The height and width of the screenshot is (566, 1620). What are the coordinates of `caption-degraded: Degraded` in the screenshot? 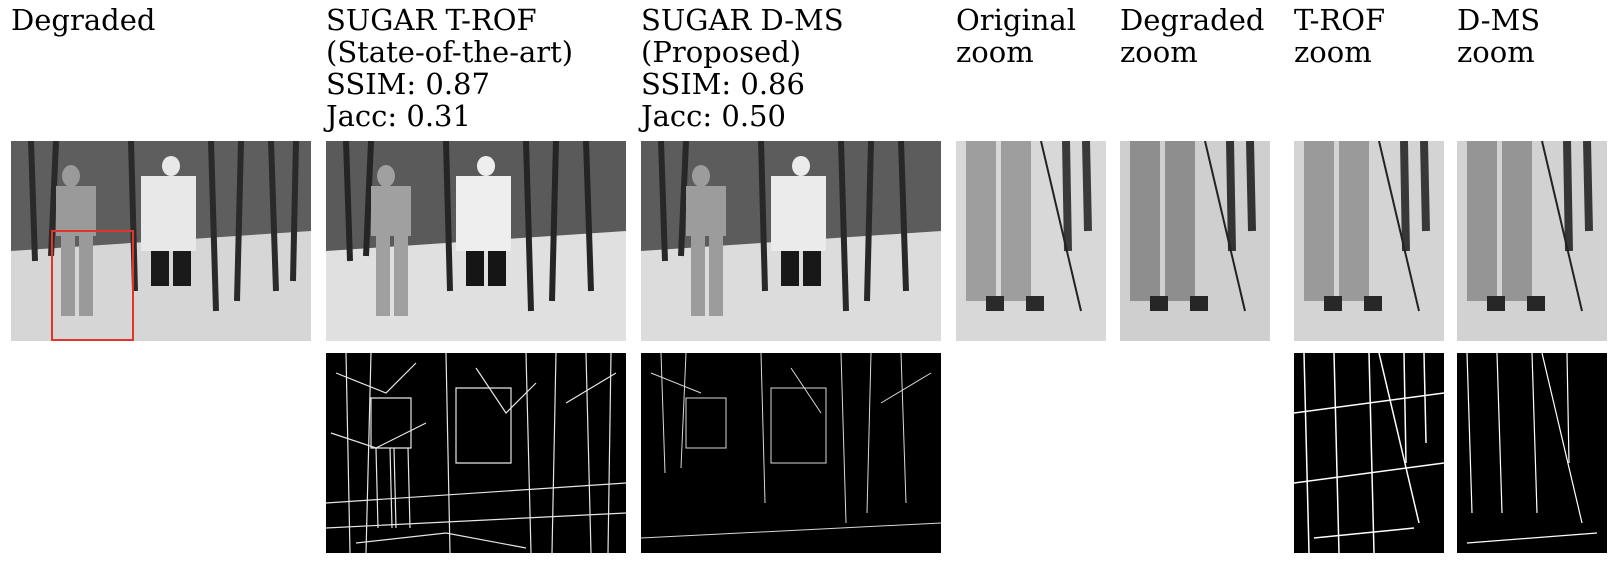 It's located at (83, 20).